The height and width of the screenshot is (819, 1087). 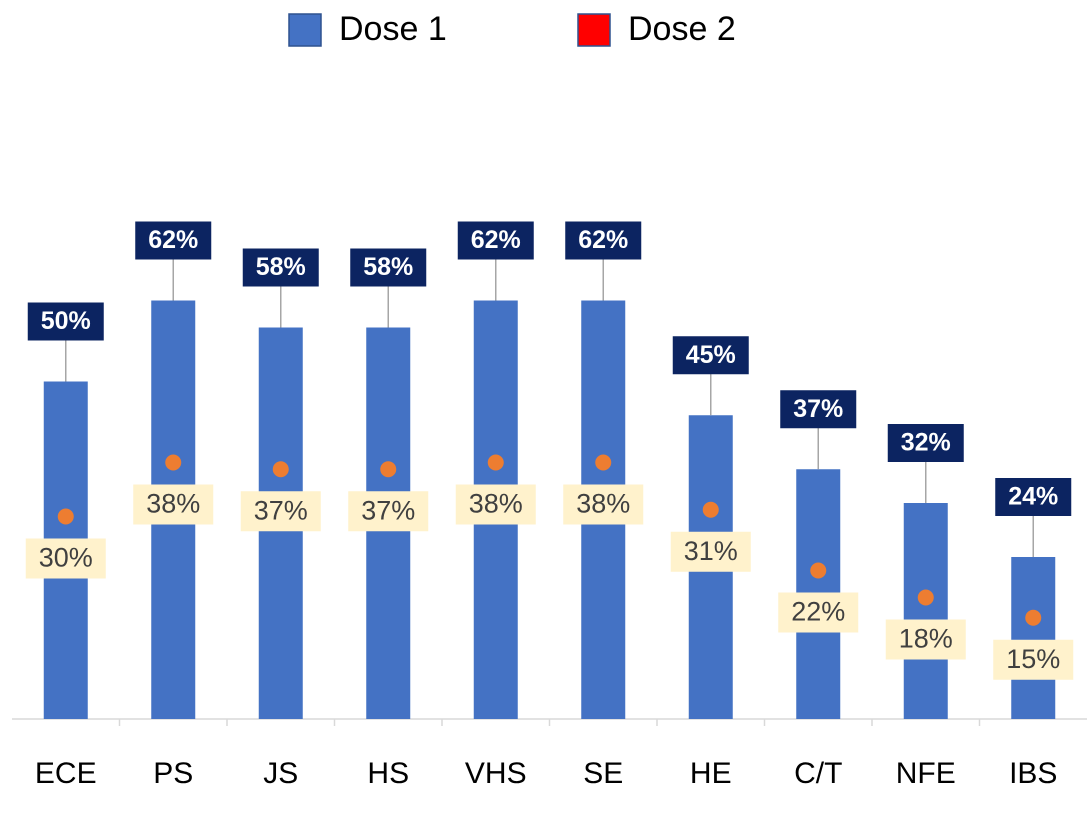 What do you see at coordinates (603, 773) in the screenshot?
I see `x-tick-label: SE` at bounding box center [603, 773].